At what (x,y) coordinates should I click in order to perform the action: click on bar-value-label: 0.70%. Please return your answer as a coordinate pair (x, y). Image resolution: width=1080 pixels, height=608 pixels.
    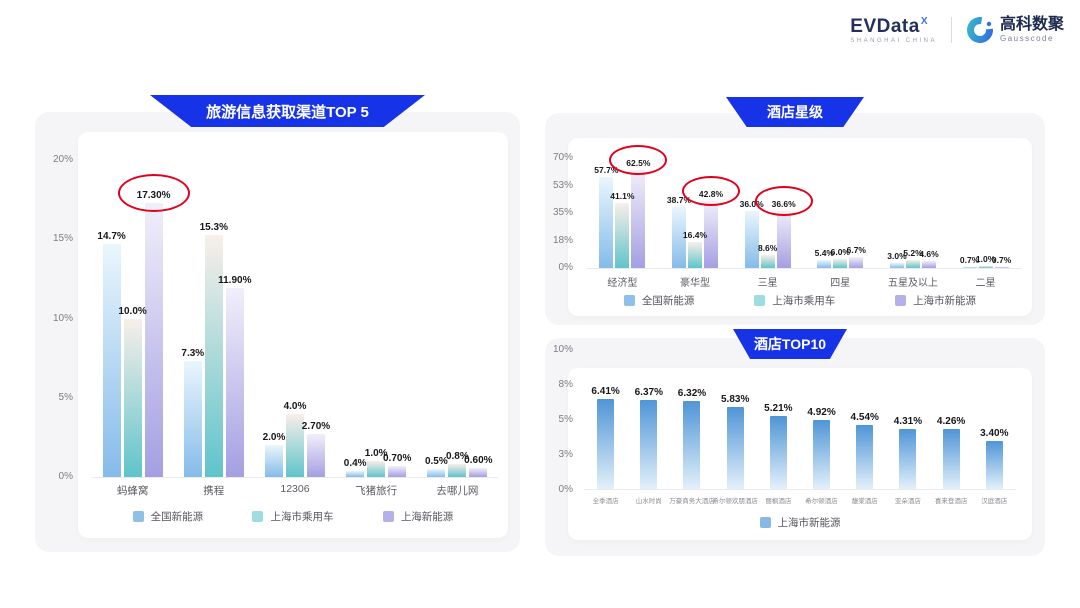
    Looking at the image, I should click on (397, 458).